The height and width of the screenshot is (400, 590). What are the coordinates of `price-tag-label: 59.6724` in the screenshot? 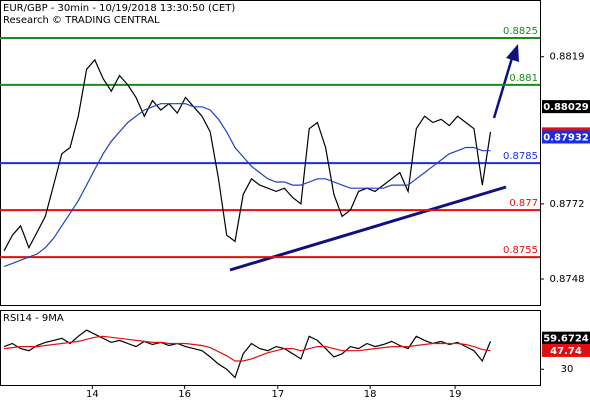 It's located at (566, 339).